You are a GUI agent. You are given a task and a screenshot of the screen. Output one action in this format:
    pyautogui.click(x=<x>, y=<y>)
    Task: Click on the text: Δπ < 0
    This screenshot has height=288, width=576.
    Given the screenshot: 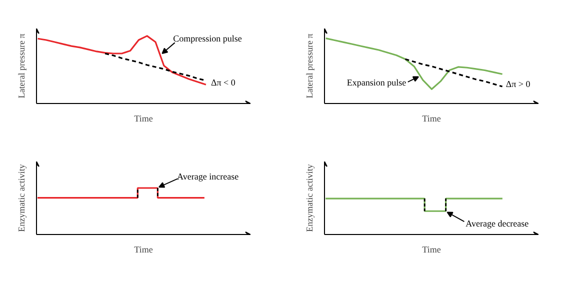 What is the action you would take?
    pyautogui.click(x=223, y=83)
    